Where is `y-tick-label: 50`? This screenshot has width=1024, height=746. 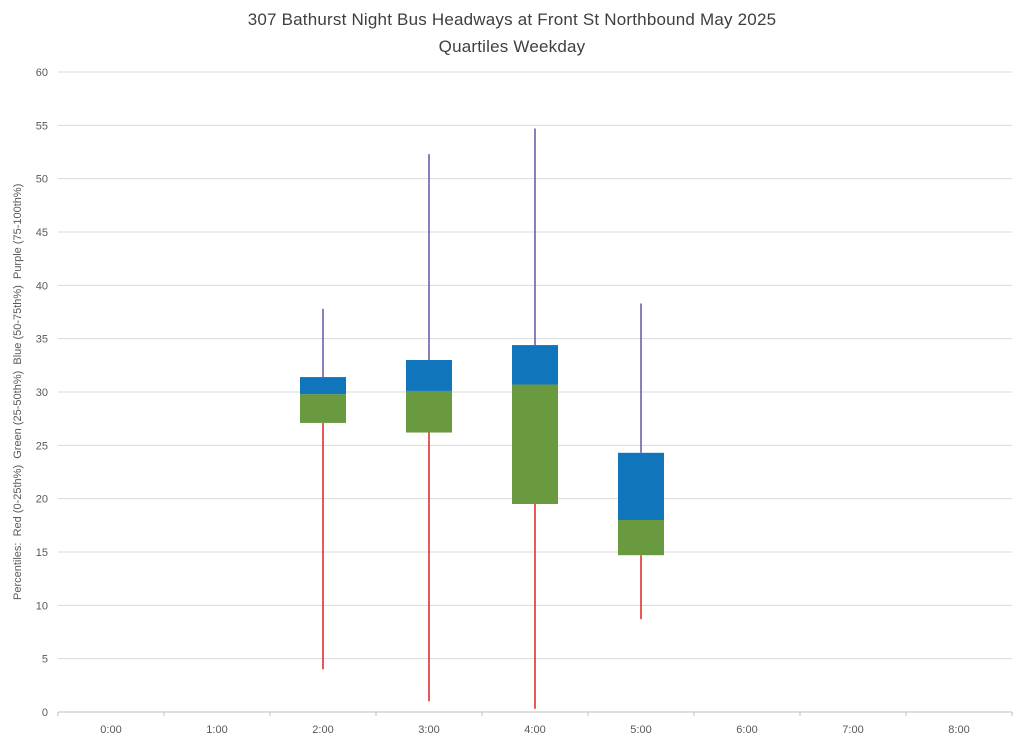
y-tick-label: 50 is located at coordinates (42, 180).